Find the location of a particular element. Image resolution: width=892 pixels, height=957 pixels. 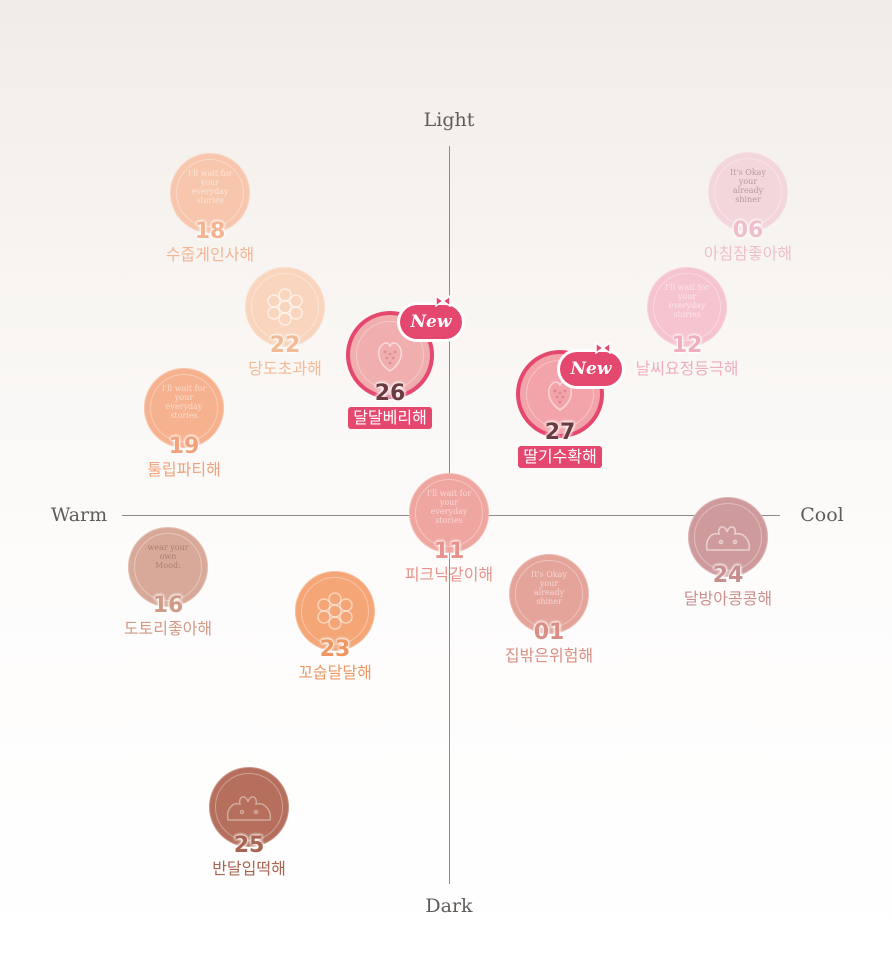

product-code: 19 is located at coordinates (184, 446).